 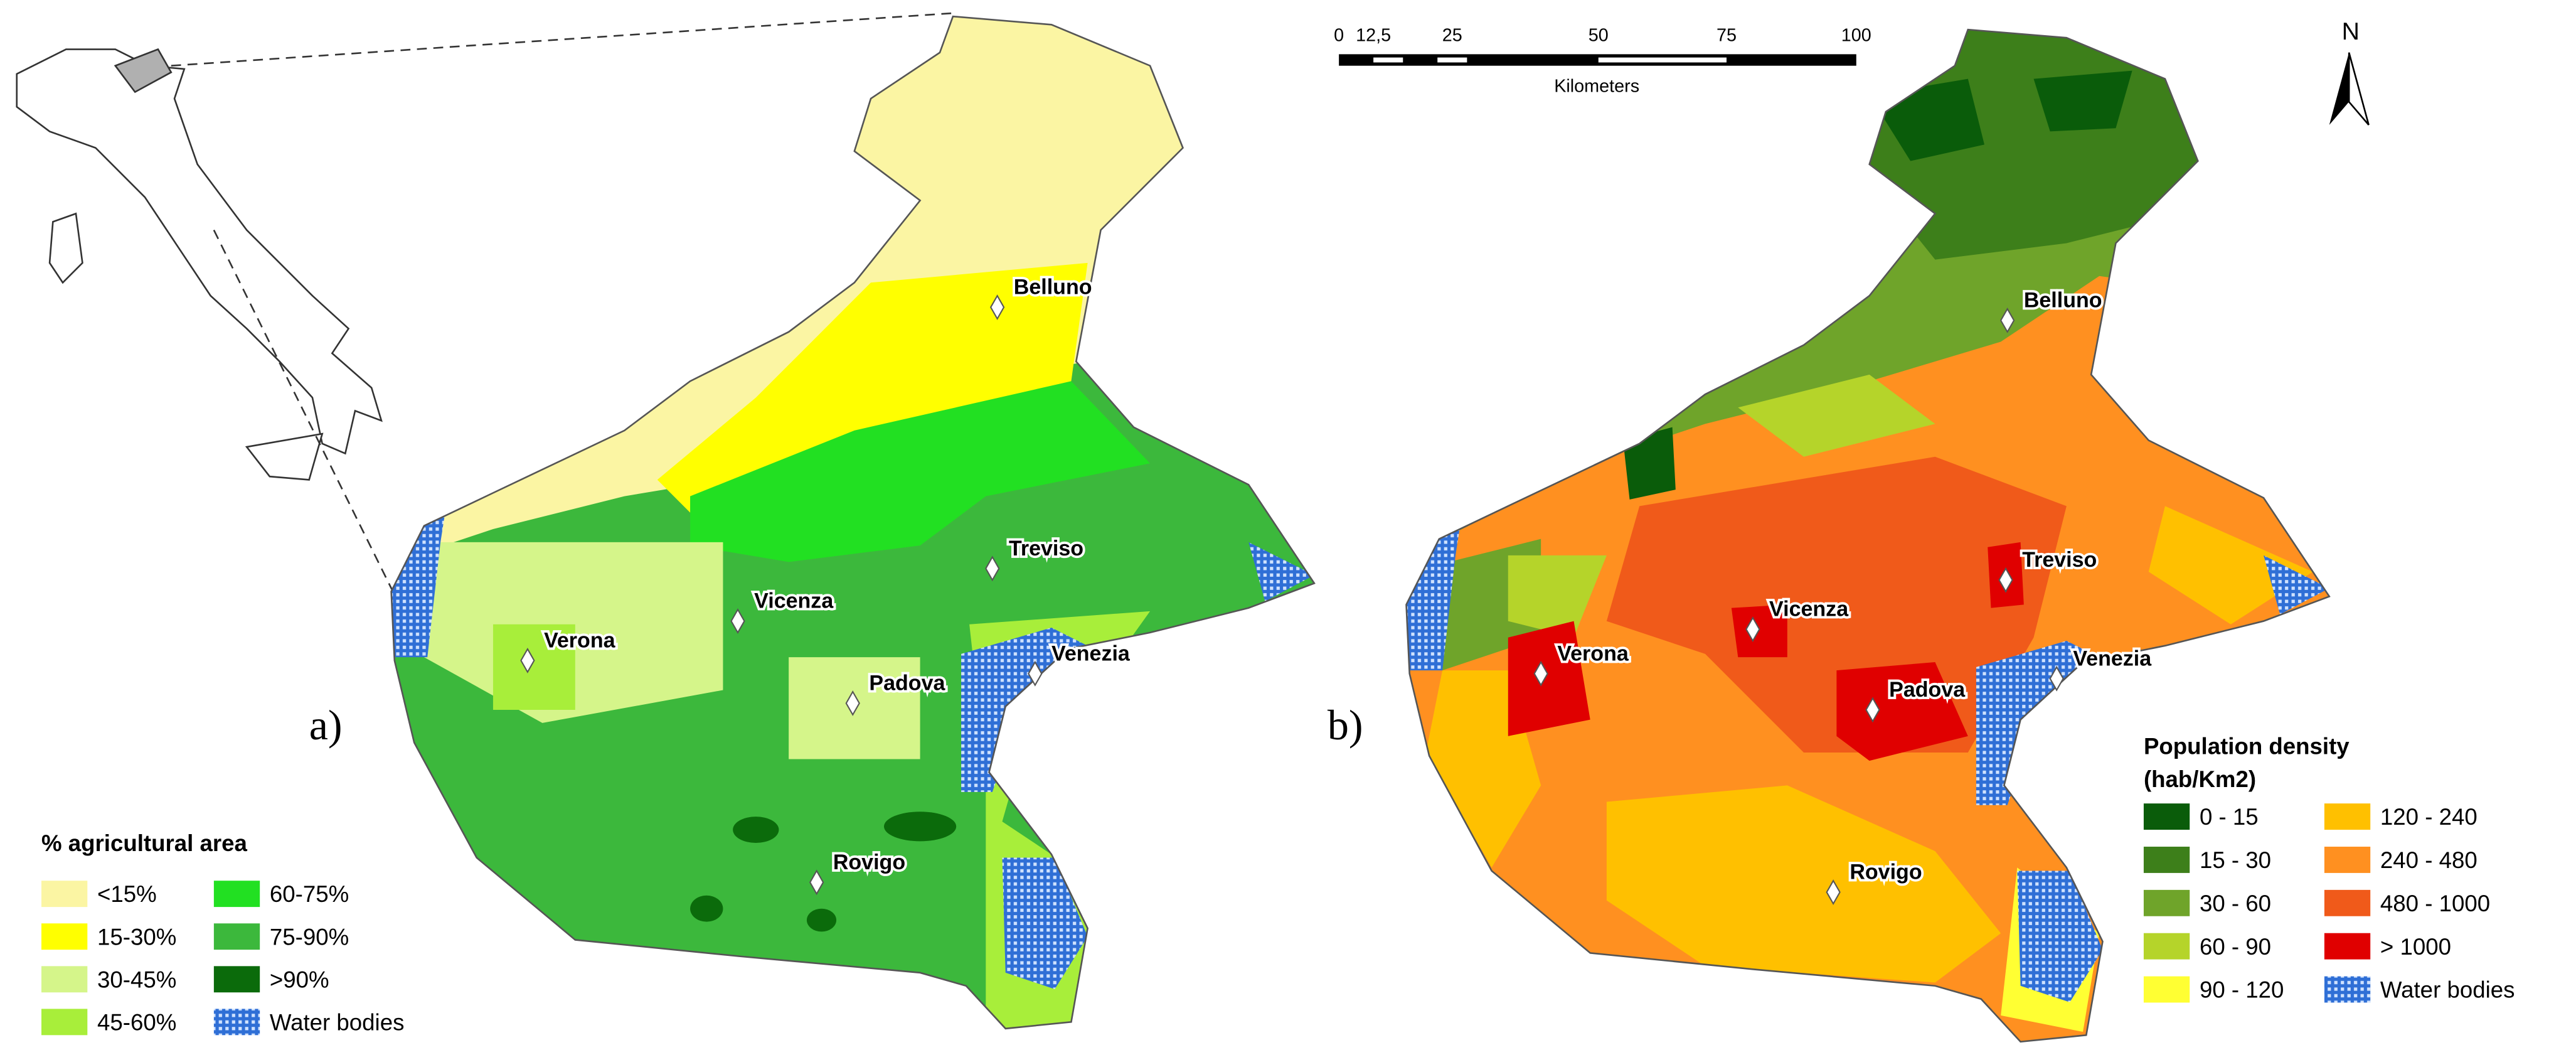 What do you see at coordinates (1726, 35) in the screenshot?
I see `scale-tick-label: 75` at bounding box center [1726, 35].